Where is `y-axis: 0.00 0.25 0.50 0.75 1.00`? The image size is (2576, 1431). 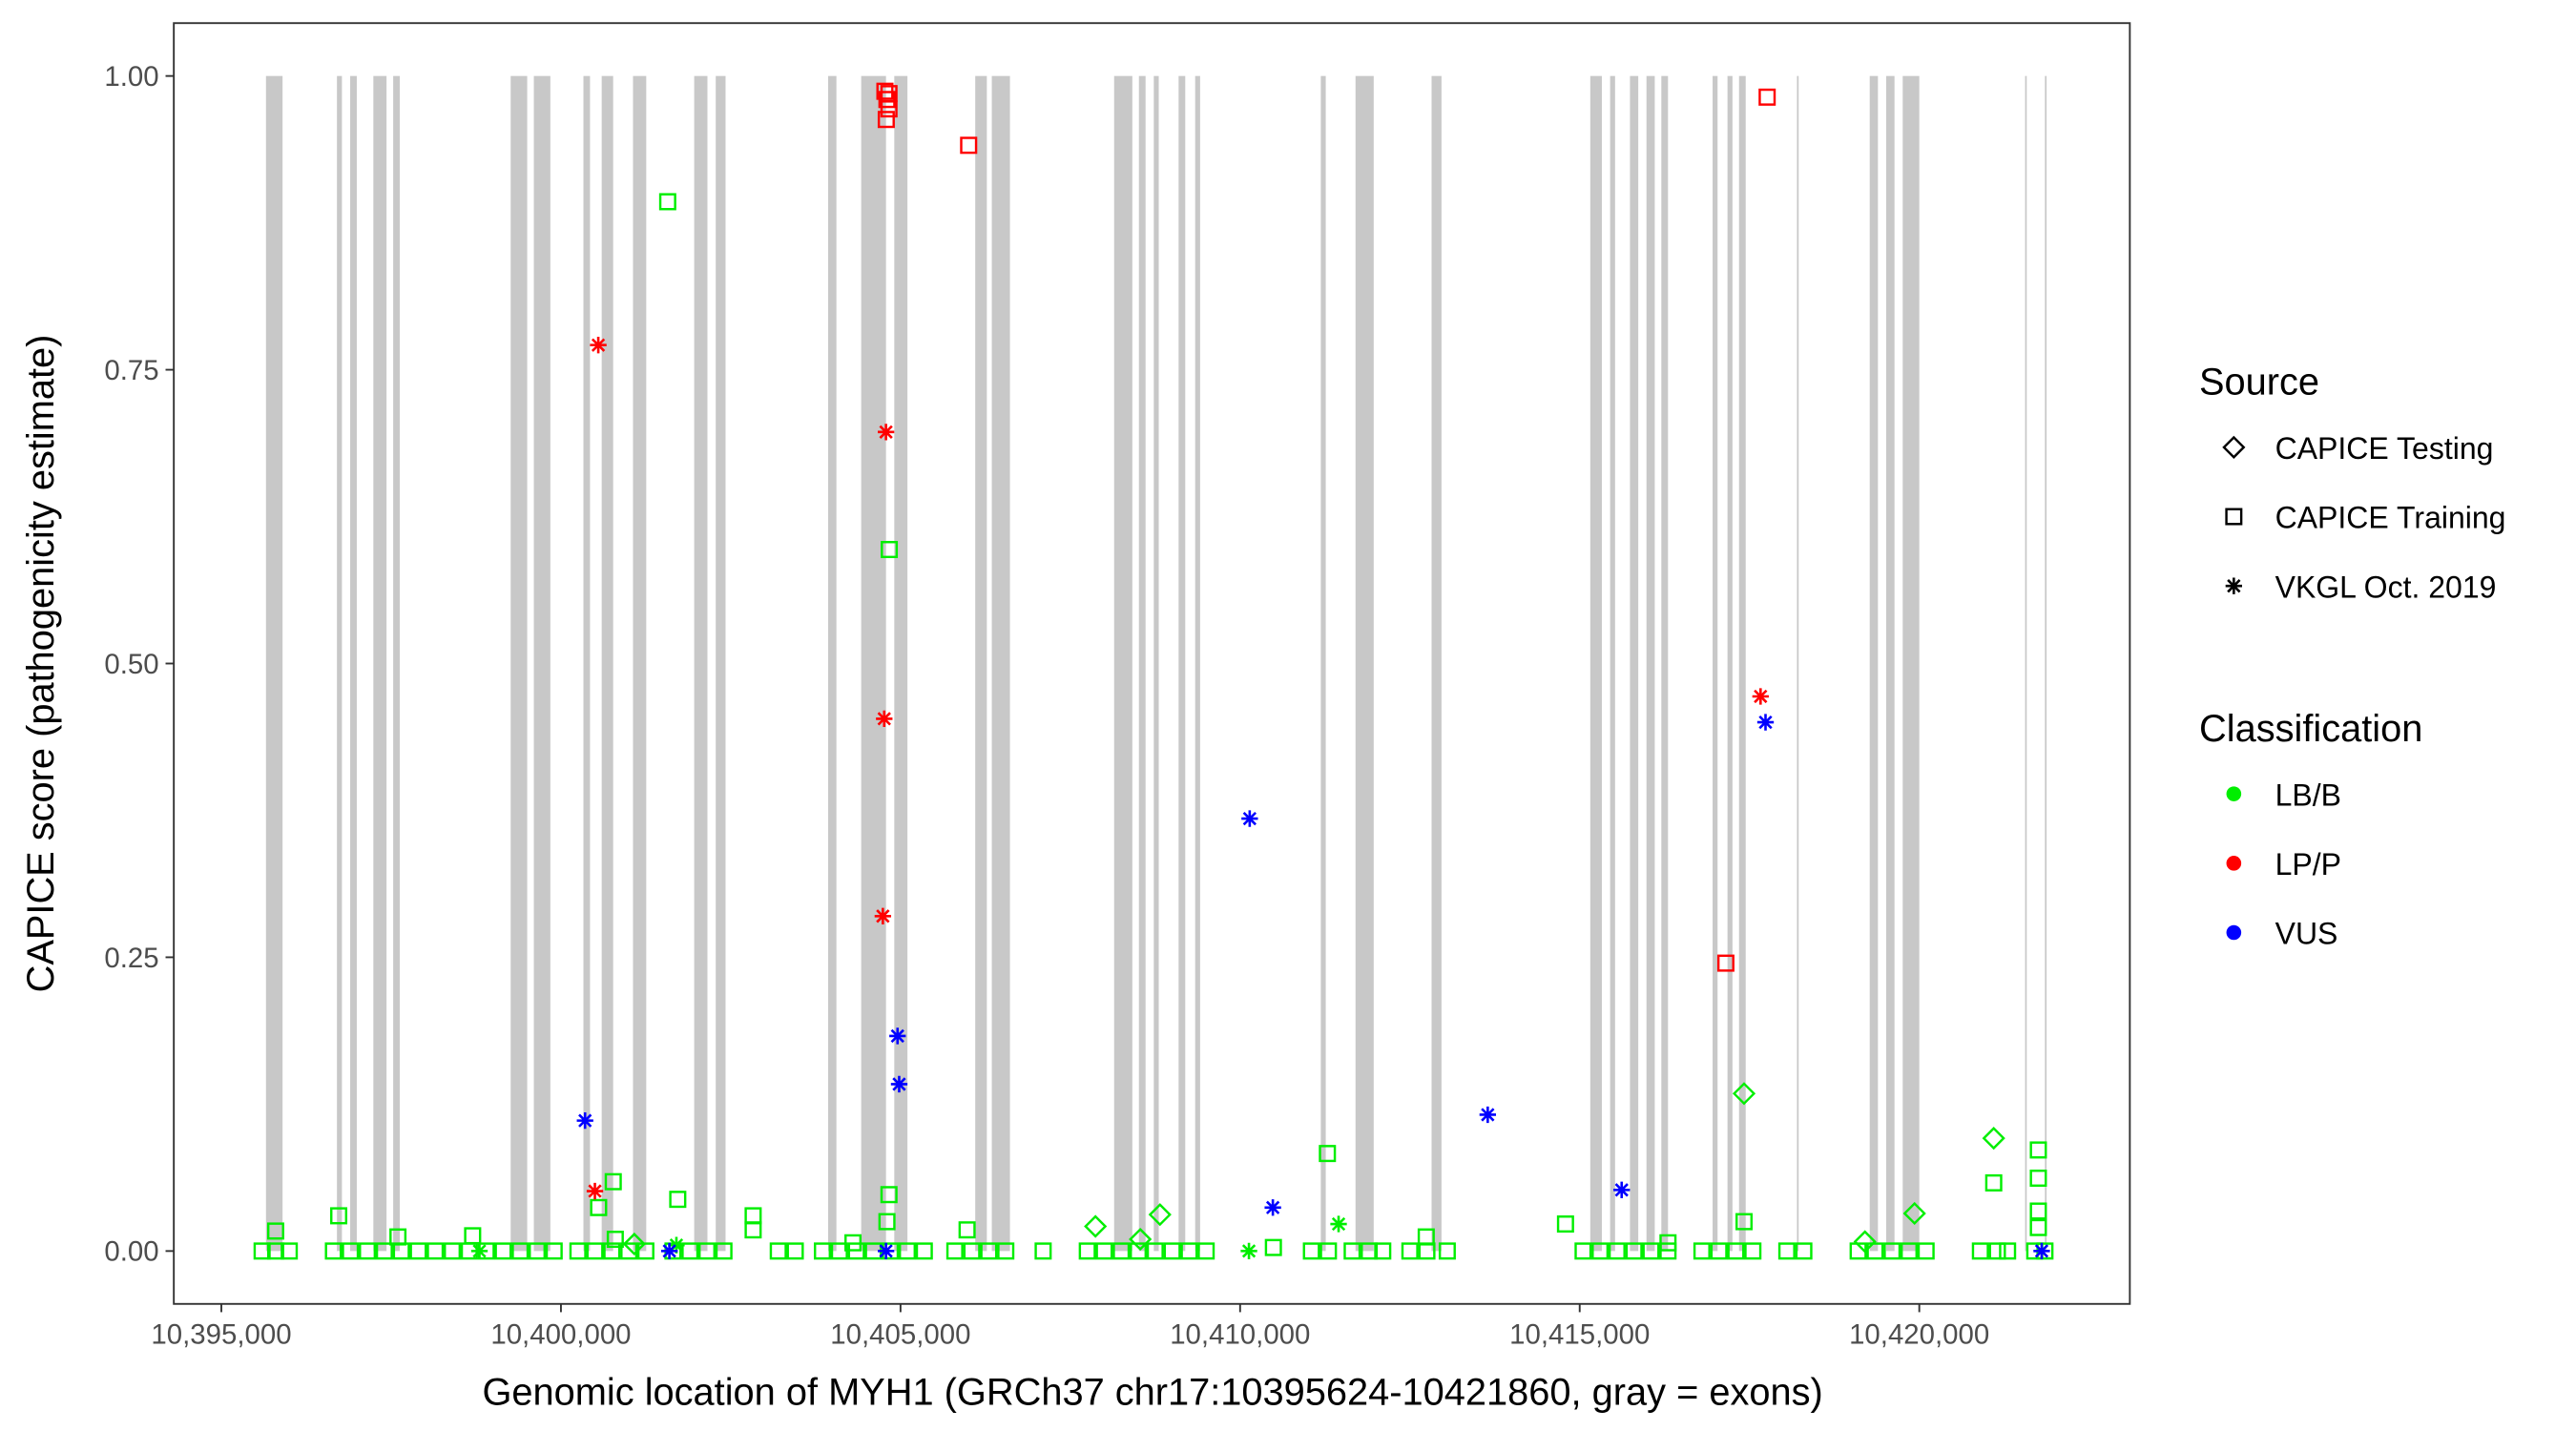 y-axis: 0.00 0.25 0.50 0.75 1.00 is located at coordinates (139, 664).